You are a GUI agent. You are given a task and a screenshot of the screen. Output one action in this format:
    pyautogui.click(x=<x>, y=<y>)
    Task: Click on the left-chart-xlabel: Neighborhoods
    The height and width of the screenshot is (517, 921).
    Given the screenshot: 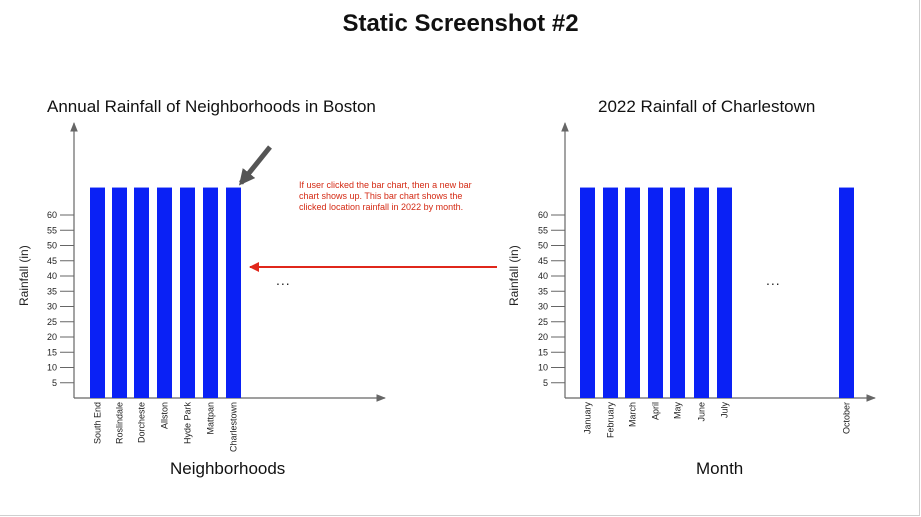 What is the action you would take?
    pyautogui.click(x=228, y=468)
    